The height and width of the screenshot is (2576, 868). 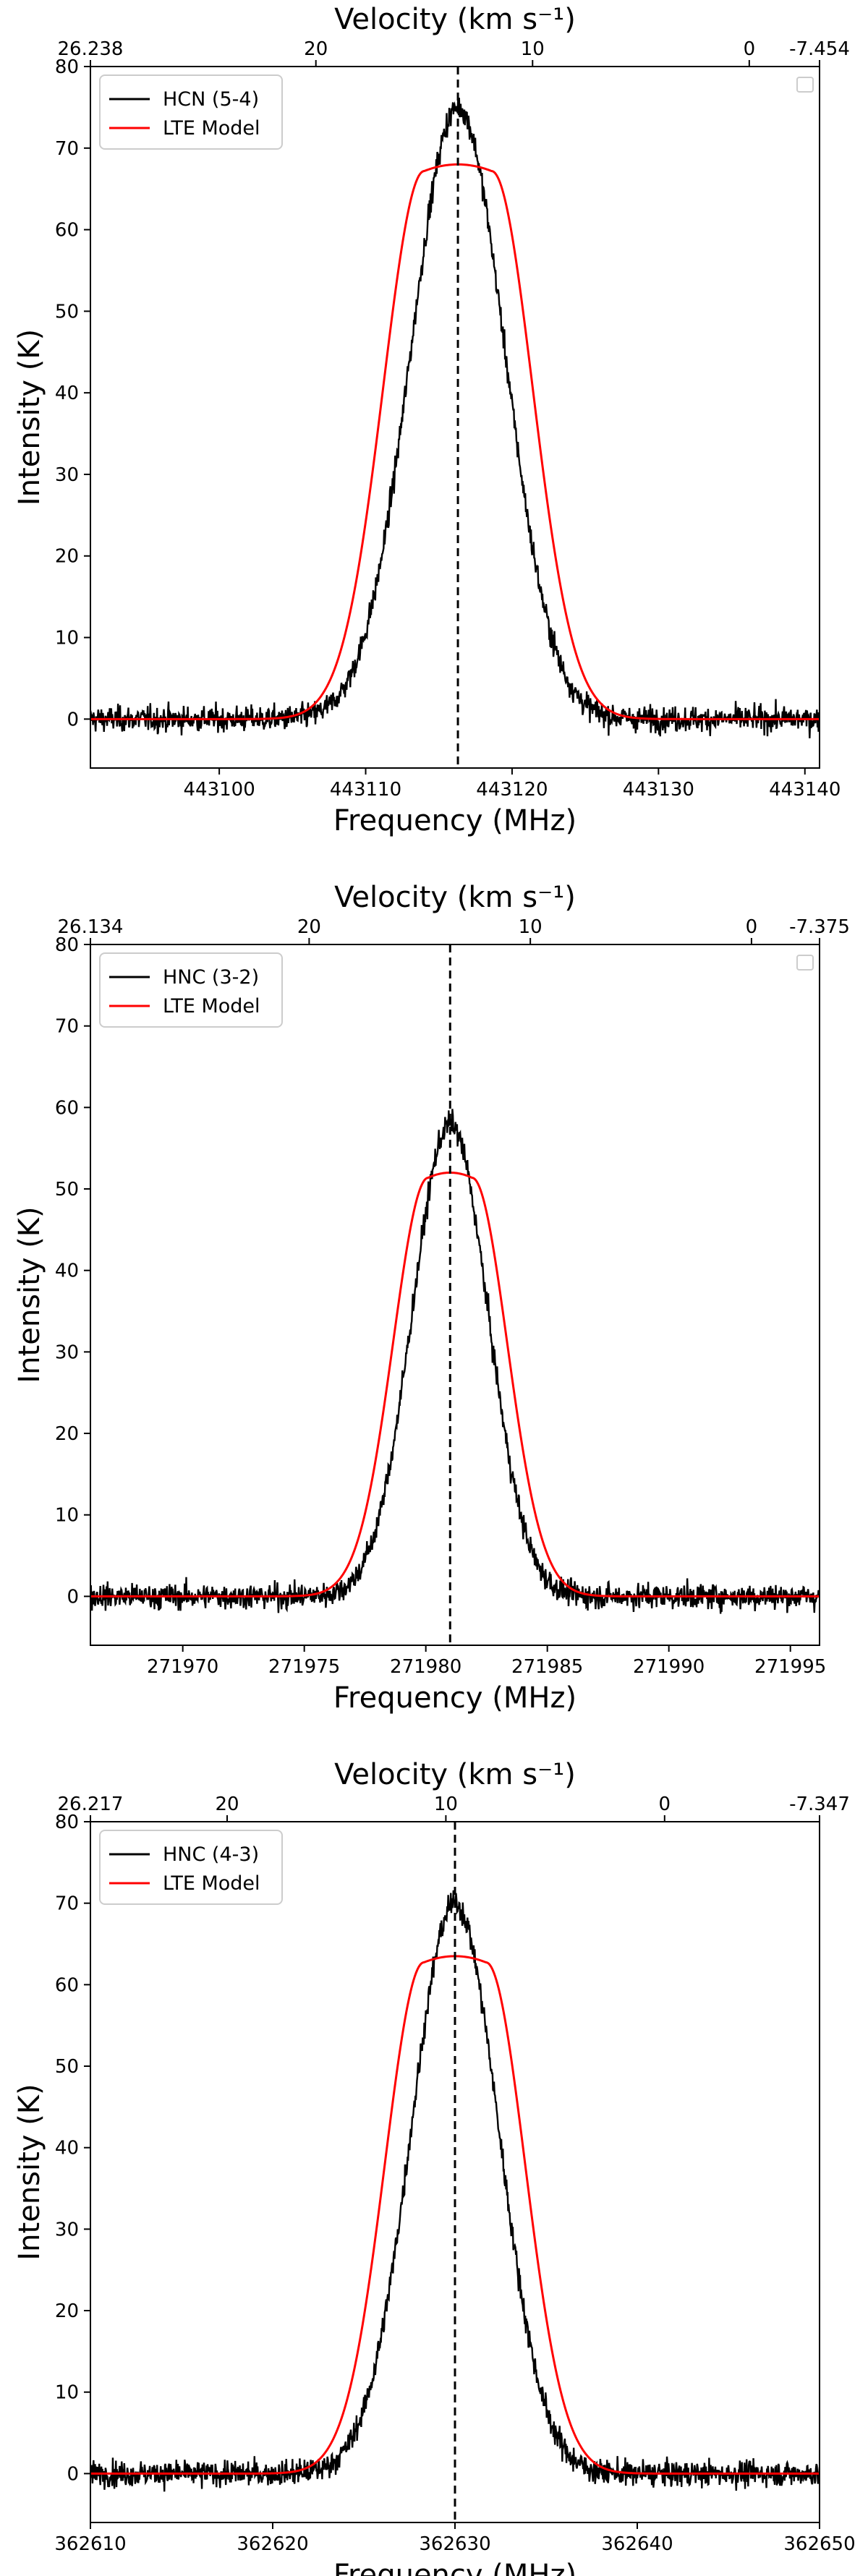 I want to click on top-tick-label: 26.238, so click(x=91, y=49).